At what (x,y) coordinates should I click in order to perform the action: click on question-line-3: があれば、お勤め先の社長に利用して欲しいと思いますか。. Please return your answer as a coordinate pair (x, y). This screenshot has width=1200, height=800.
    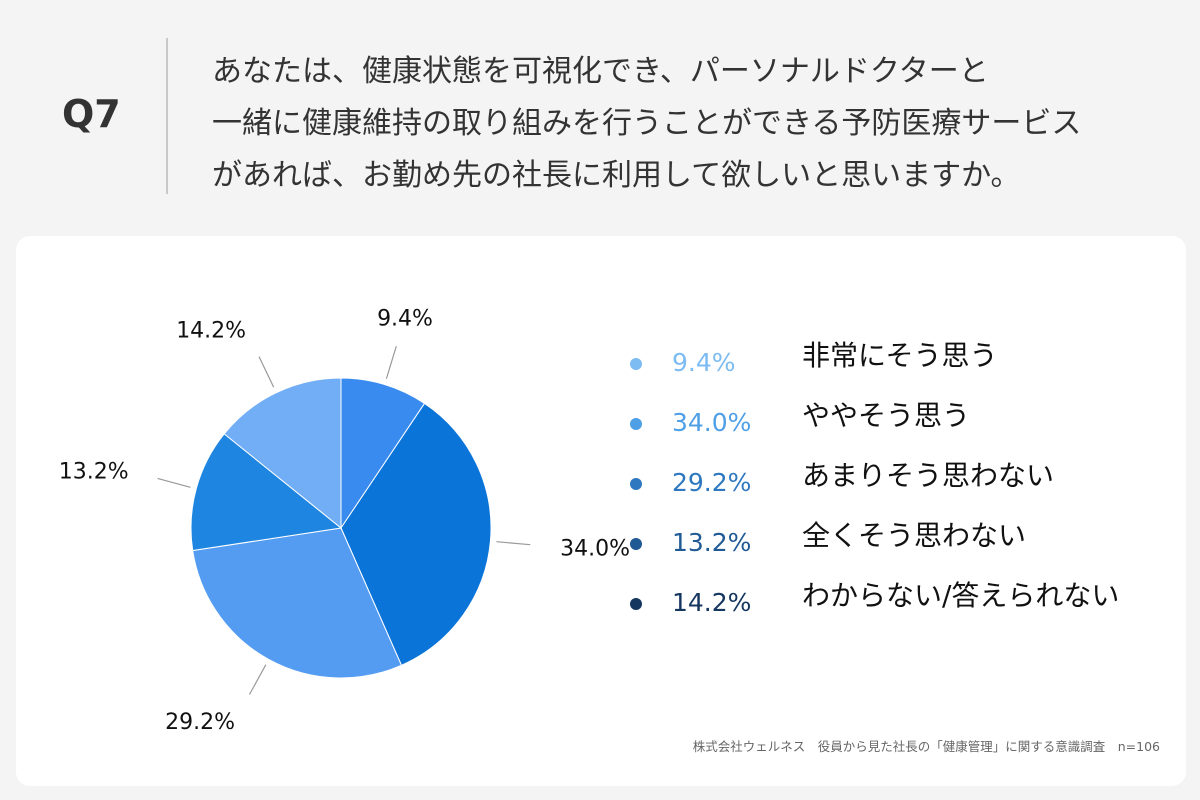
    Looking at the image, I should click on (616, 175).